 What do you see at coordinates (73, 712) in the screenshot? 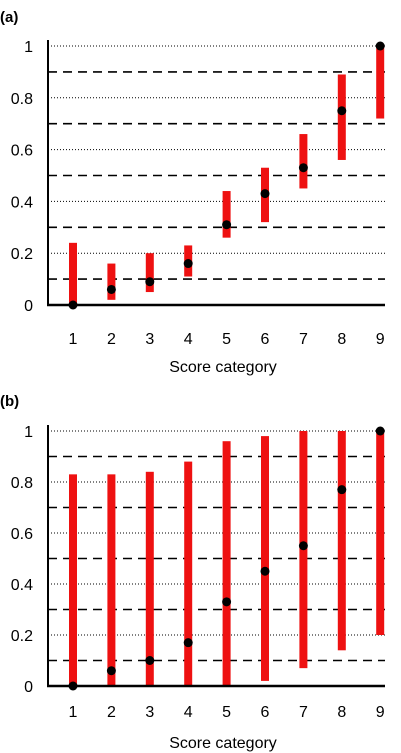
I see `panel-b-x-tick-1: 1` at bounding box center [73, 712].